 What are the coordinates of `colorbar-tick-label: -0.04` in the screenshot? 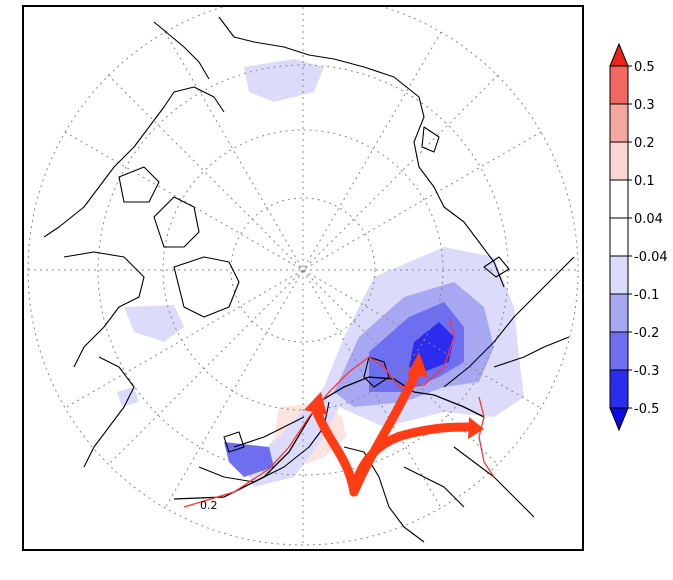 It's located at (651, 257).